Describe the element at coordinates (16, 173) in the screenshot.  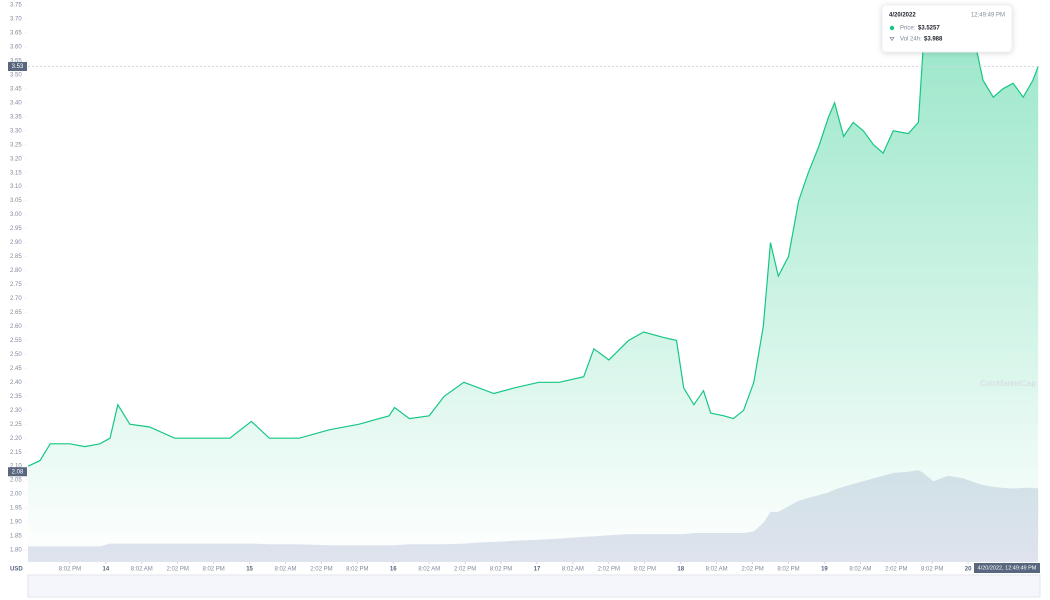
I see `y-tick-label: 3.15` at that location.